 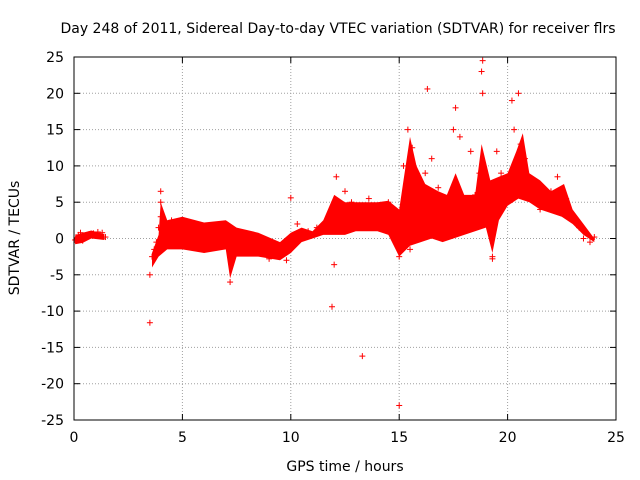 What do you see at coordinates (55, 58) in the screenshot?
I see `y-tick-label: 25` at bounding box center [55, 58].